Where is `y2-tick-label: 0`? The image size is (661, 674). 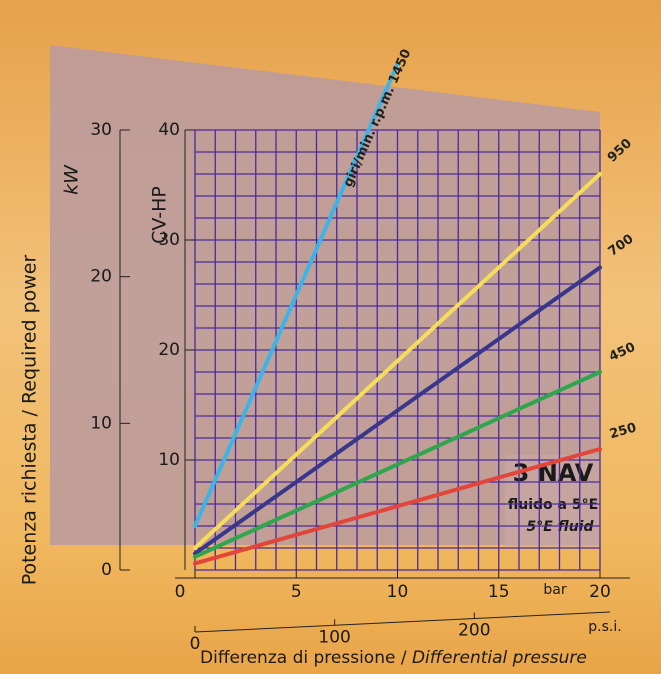 y2-tick-label: 0 is located at coordinates (106, 570).